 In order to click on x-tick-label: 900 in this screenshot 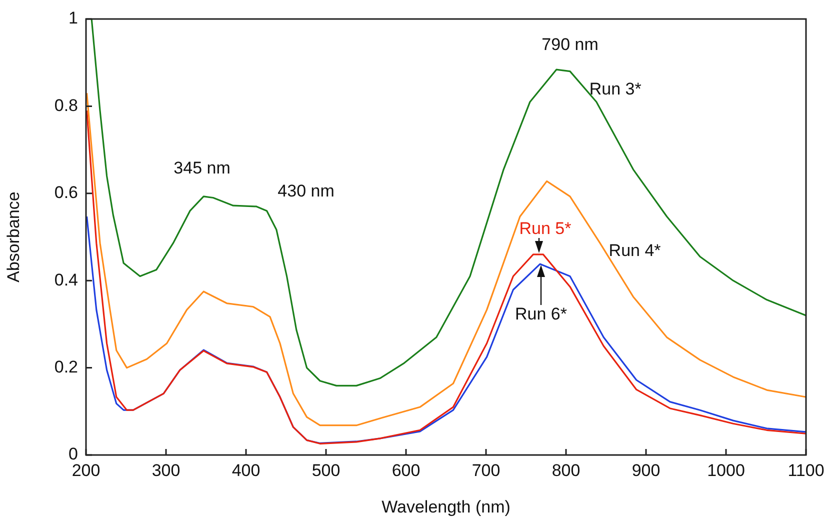, I will do `click(646, 470)`.